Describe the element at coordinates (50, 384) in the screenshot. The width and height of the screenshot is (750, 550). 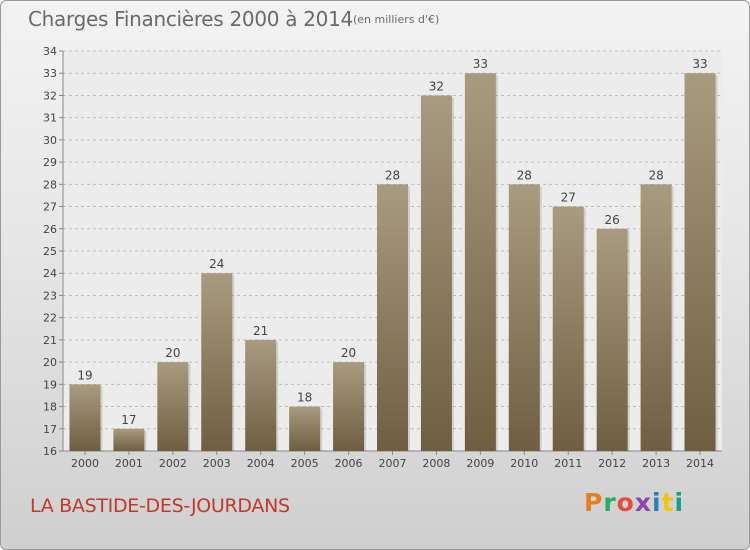
I see `y-tick-label: 19` at that location.